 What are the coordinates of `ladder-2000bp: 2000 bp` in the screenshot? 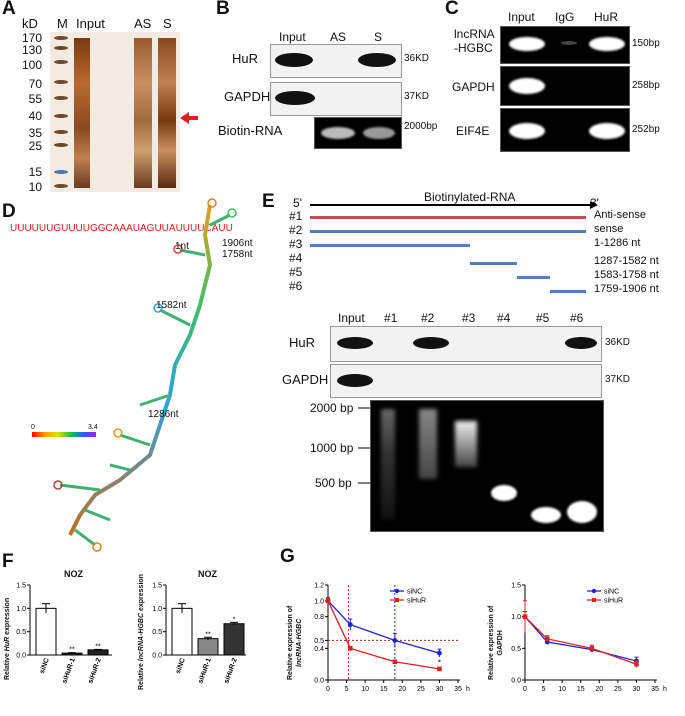 It's located at (332, 408).